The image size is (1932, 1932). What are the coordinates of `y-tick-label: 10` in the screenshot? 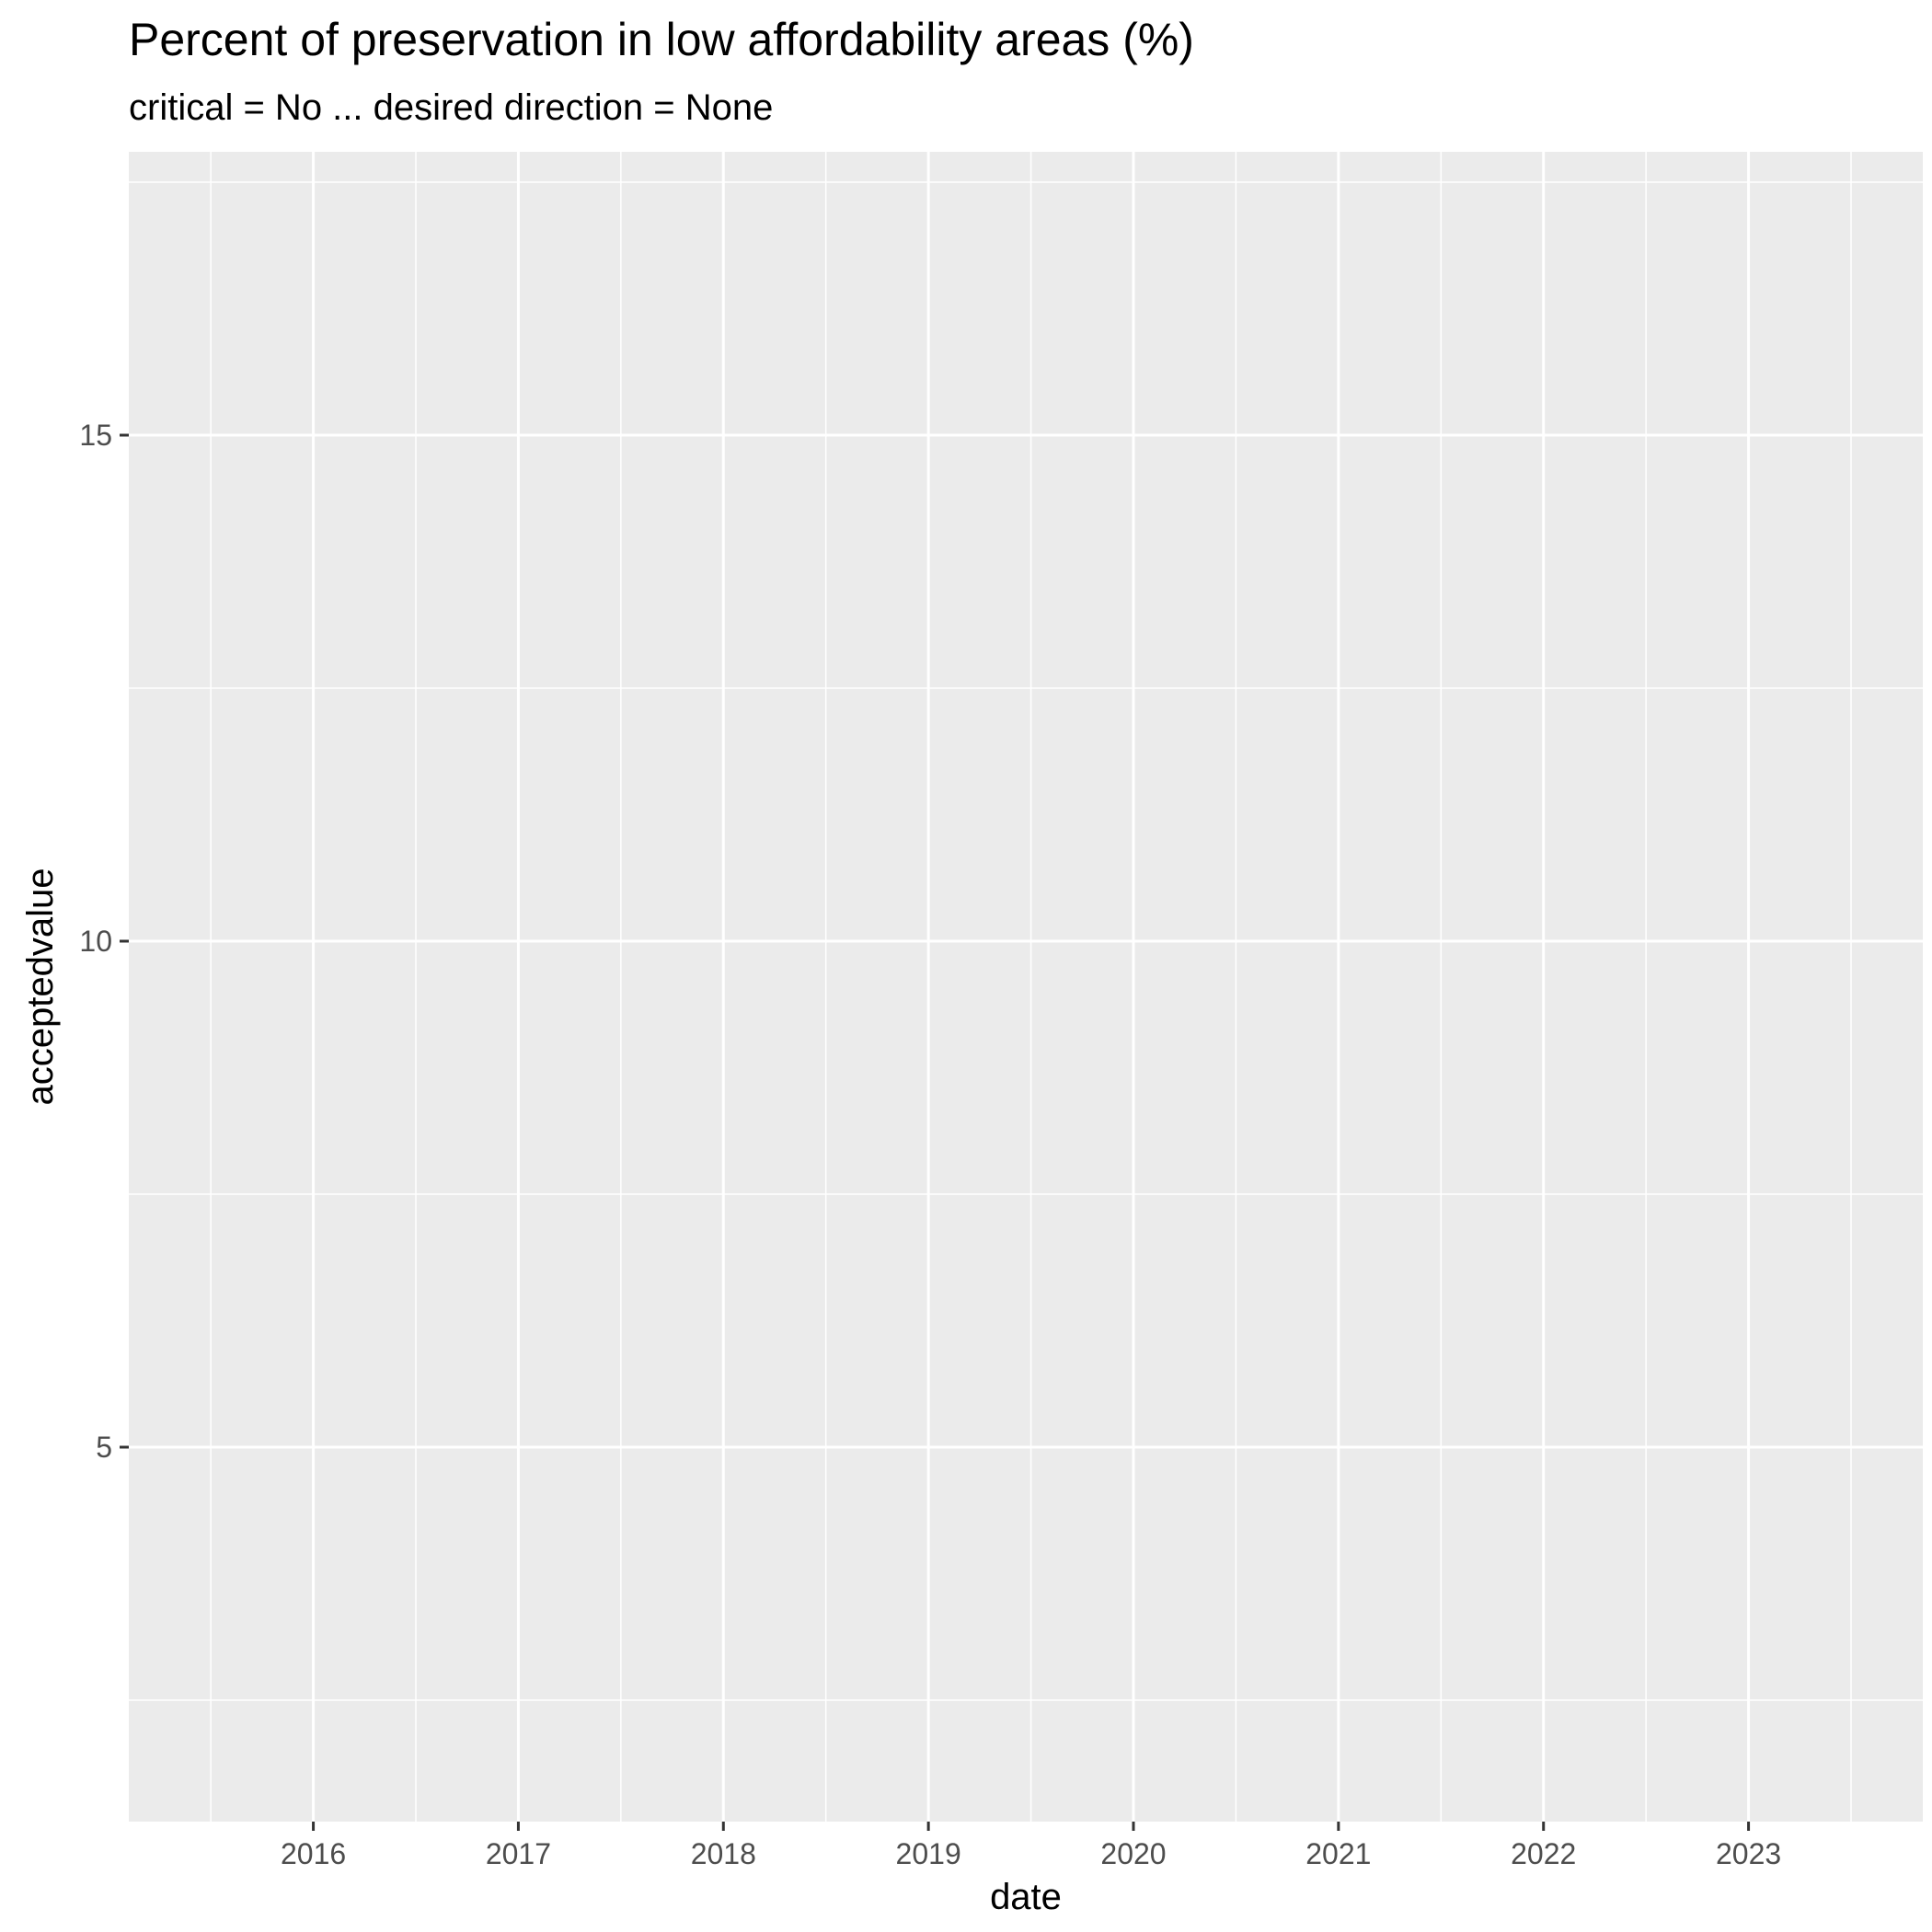 It's located at (95, 941).